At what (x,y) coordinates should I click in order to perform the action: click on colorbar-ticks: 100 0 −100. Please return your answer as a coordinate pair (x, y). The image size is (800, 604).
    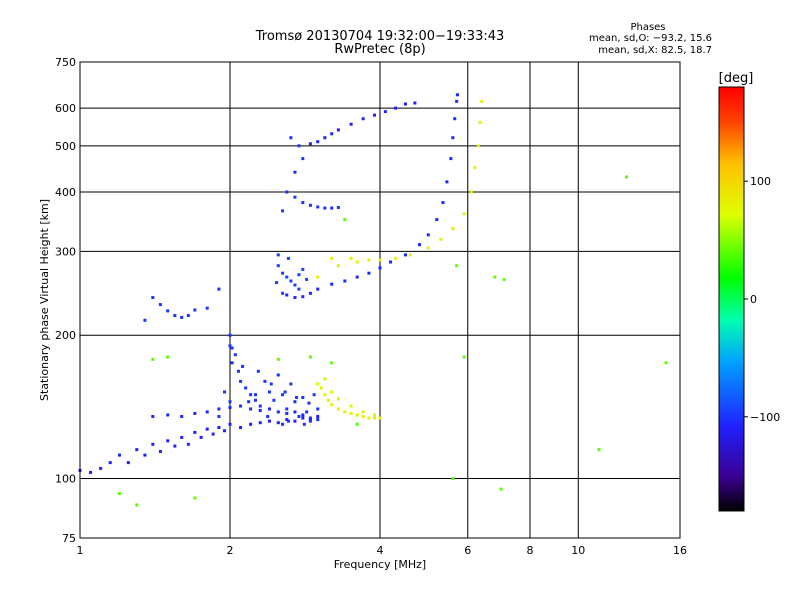
    Looking at the image, I should click on (762, 299).